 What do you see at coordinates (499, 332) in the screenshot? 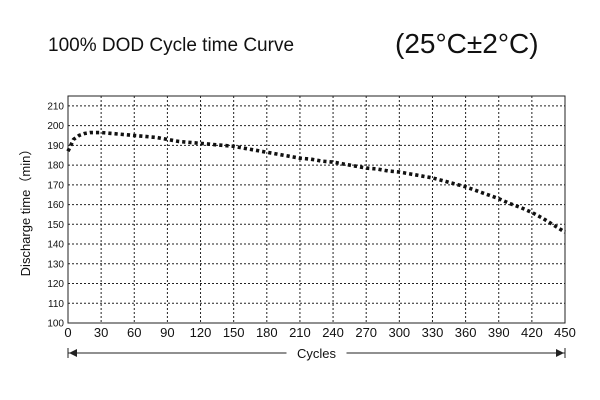
I see `x-tick-label: 390` at bounding box center [499, 332].